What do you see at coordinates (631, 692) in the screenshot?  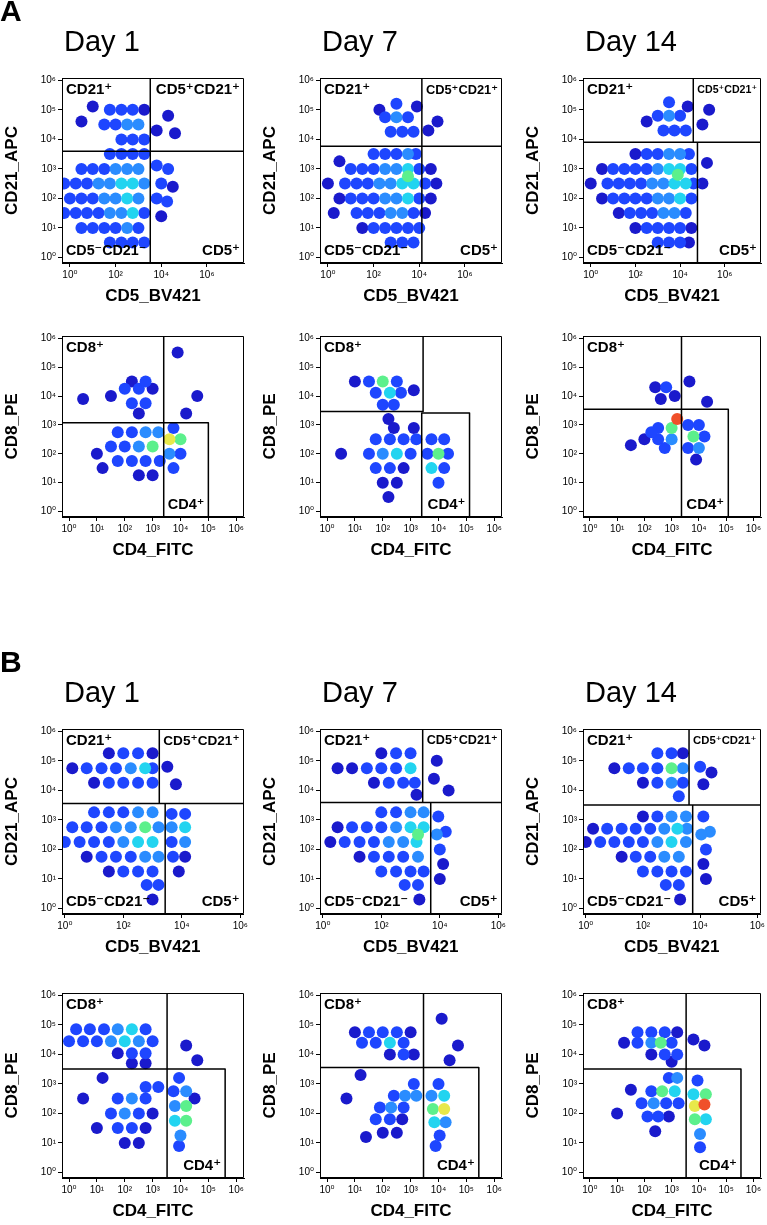 I see `chart-title: Day 14` at bounding box center [631, 692].